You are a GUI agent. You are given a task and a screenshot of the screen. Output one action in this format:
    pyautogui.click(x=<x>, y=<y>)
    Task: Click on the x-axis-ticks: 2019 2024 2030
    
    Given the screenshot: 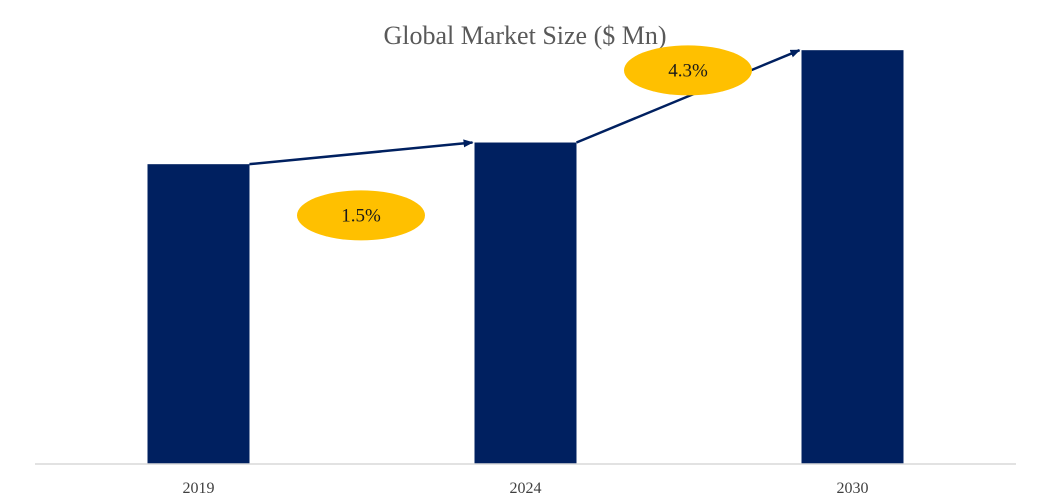 What is the action you would take?
    pyautogui.click(x=526, y=488)
    